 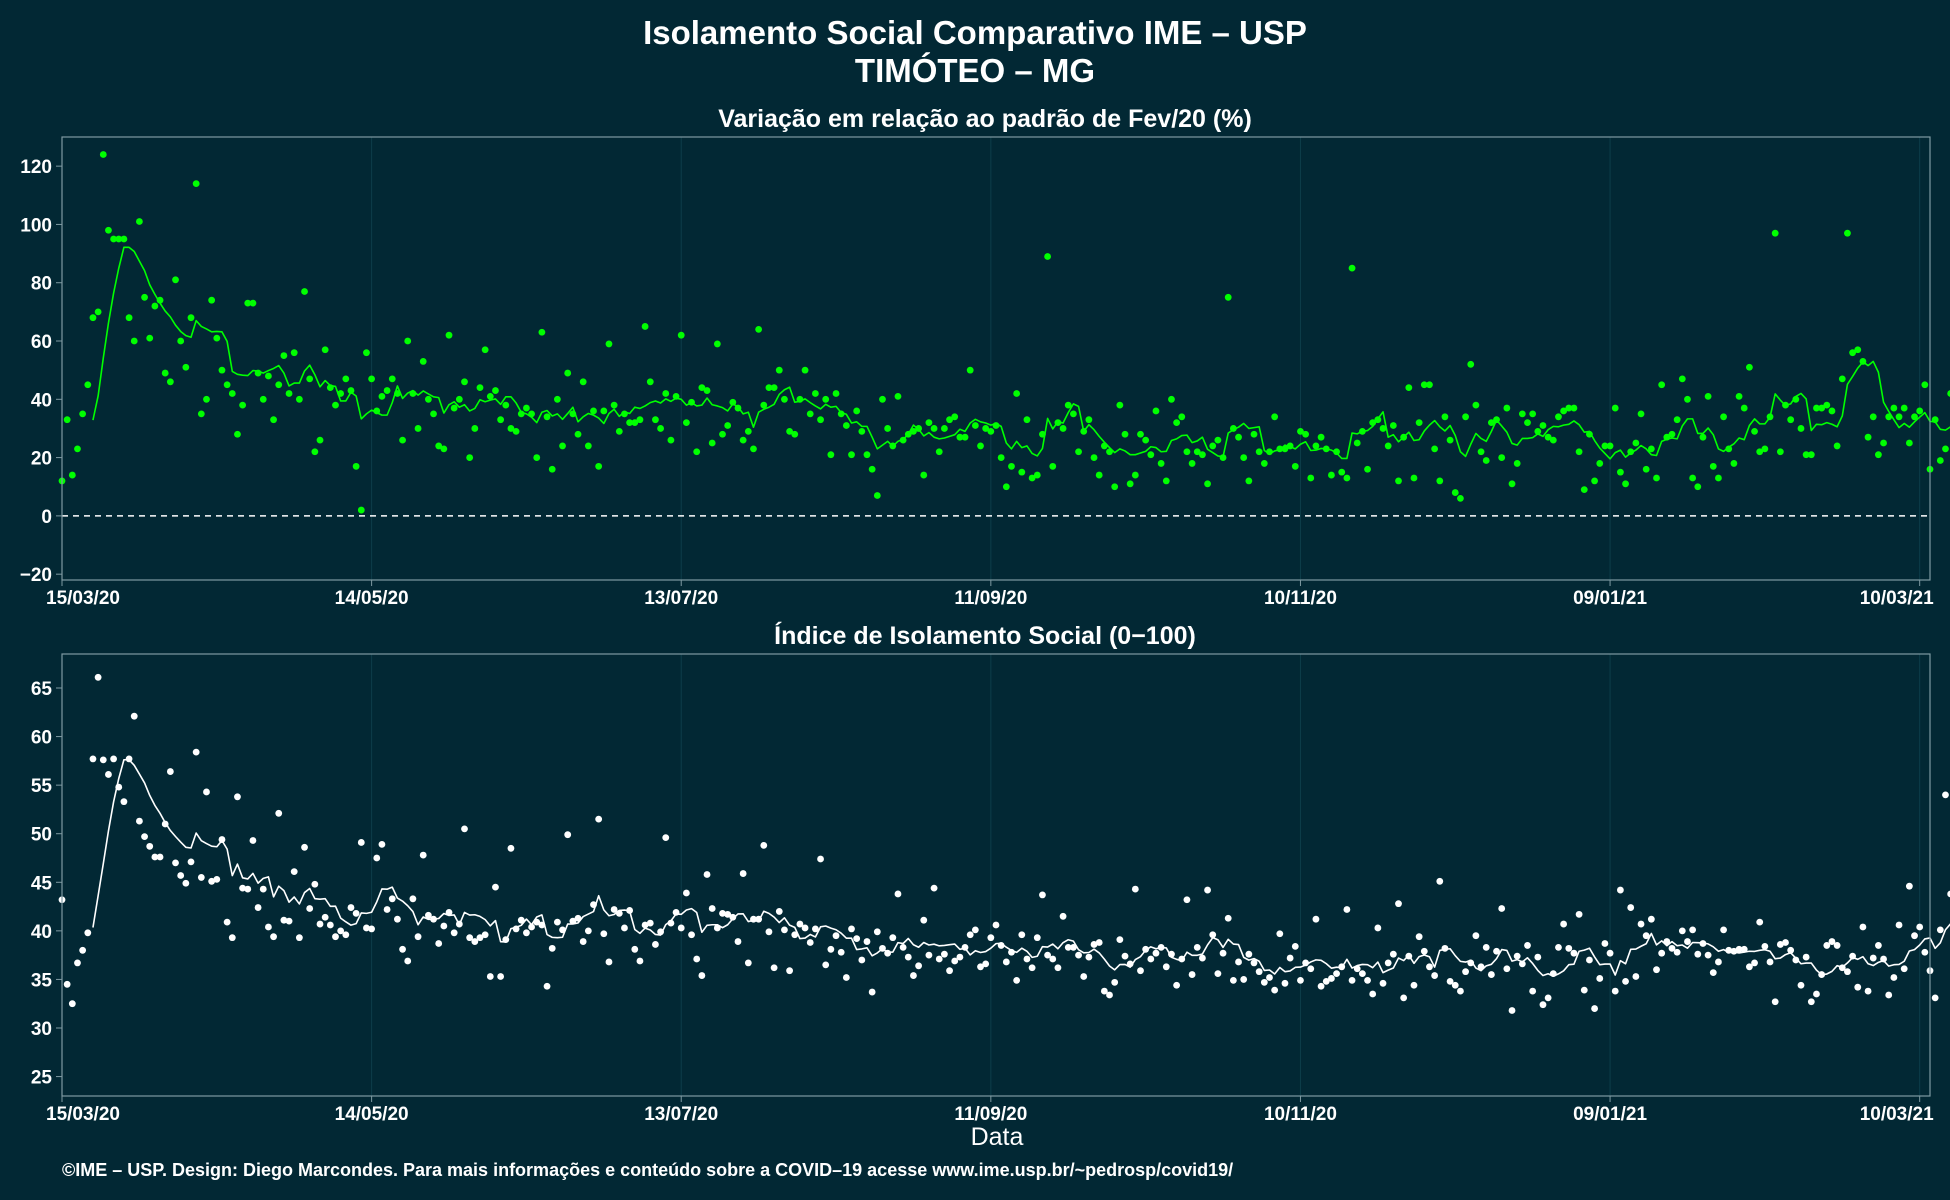 I want to click on y-tick-label: 100, so click(x=36, y=225).